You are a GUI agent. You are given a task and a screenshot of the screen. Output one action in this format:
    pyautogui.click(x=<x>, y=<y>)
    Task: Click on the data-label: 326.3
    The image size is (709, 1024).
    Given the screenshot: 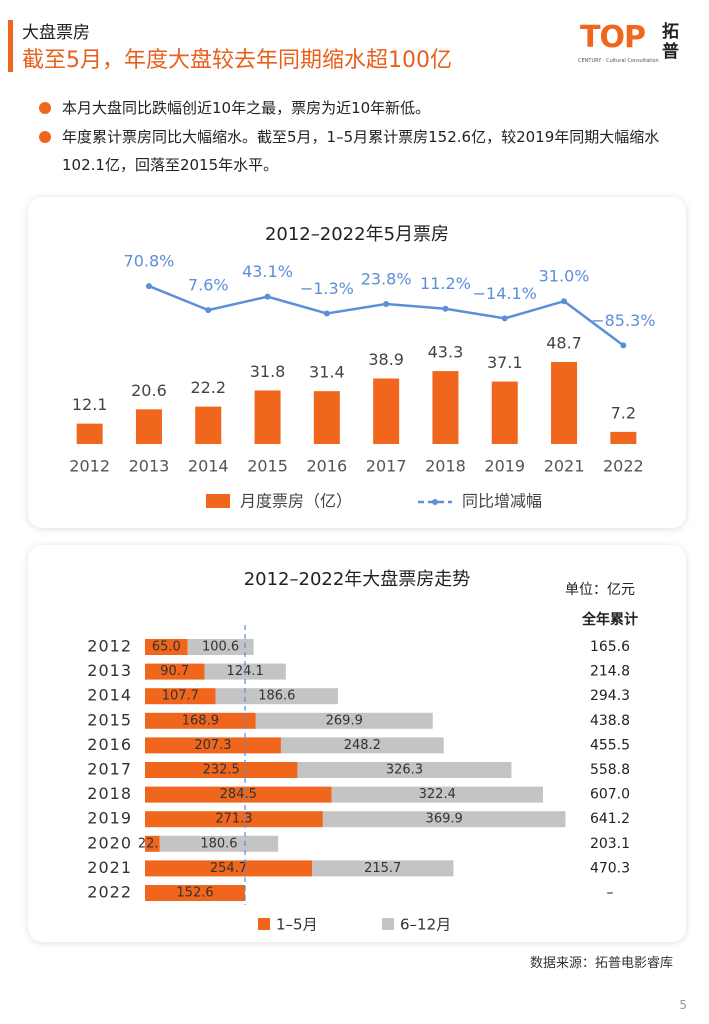 What is the action you would take?
    pyautogui.click(x=404, y=770)
    